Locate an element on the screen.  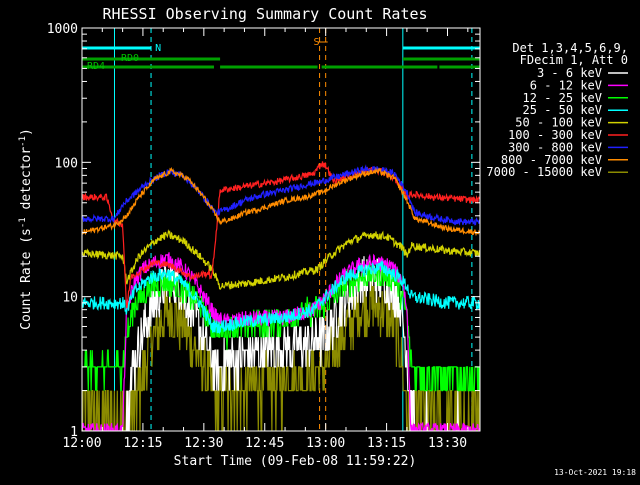
legend-entry-label: 12 - 25 keV is located at coordinates (562, 98).